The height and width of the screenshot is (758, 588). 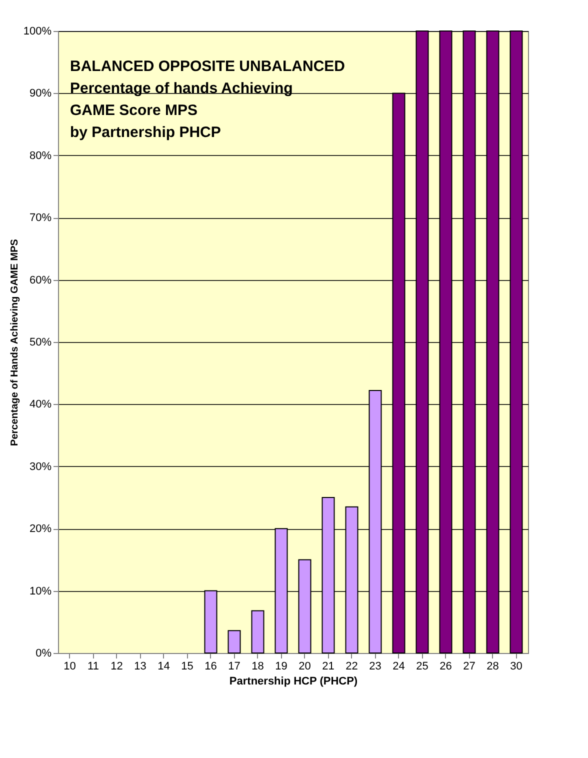 What do you see at coordinates (40, 466) in the screenshot?
I see `y-tick-label: 30%` at bounding box center [40, 466].